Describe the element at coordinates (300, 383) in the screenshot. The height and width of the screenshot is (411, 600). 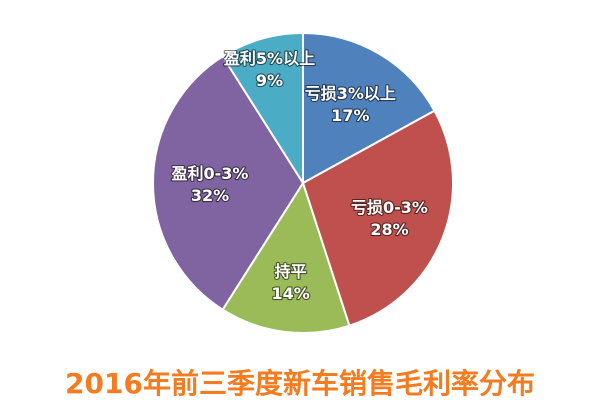
I see `chart-title: 2016年前三季度新车销售毛利率分布` at that location.